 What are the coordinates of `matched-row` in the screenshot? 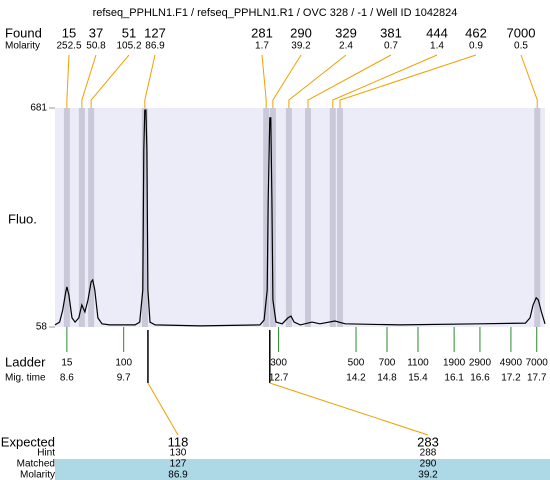 It's located at (302, 469).